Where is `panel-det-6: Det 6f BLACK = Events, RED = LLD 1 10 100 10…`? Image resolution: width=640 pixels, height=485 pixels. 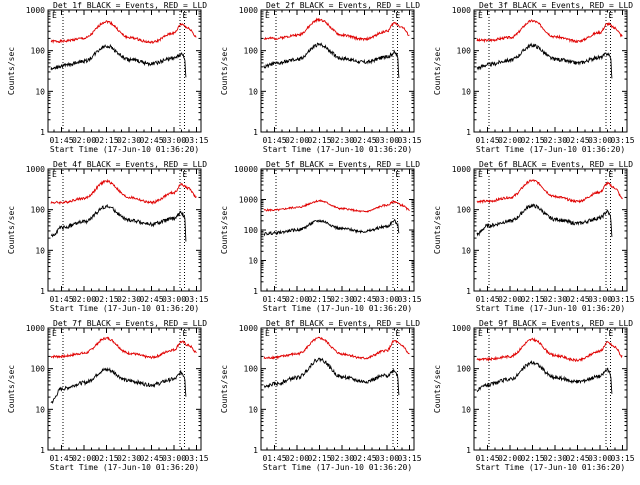
panel-det-6: Det 6f BLACK = Events, RED = LLD 1 10 100 10… is located at coordinates (534, 236).